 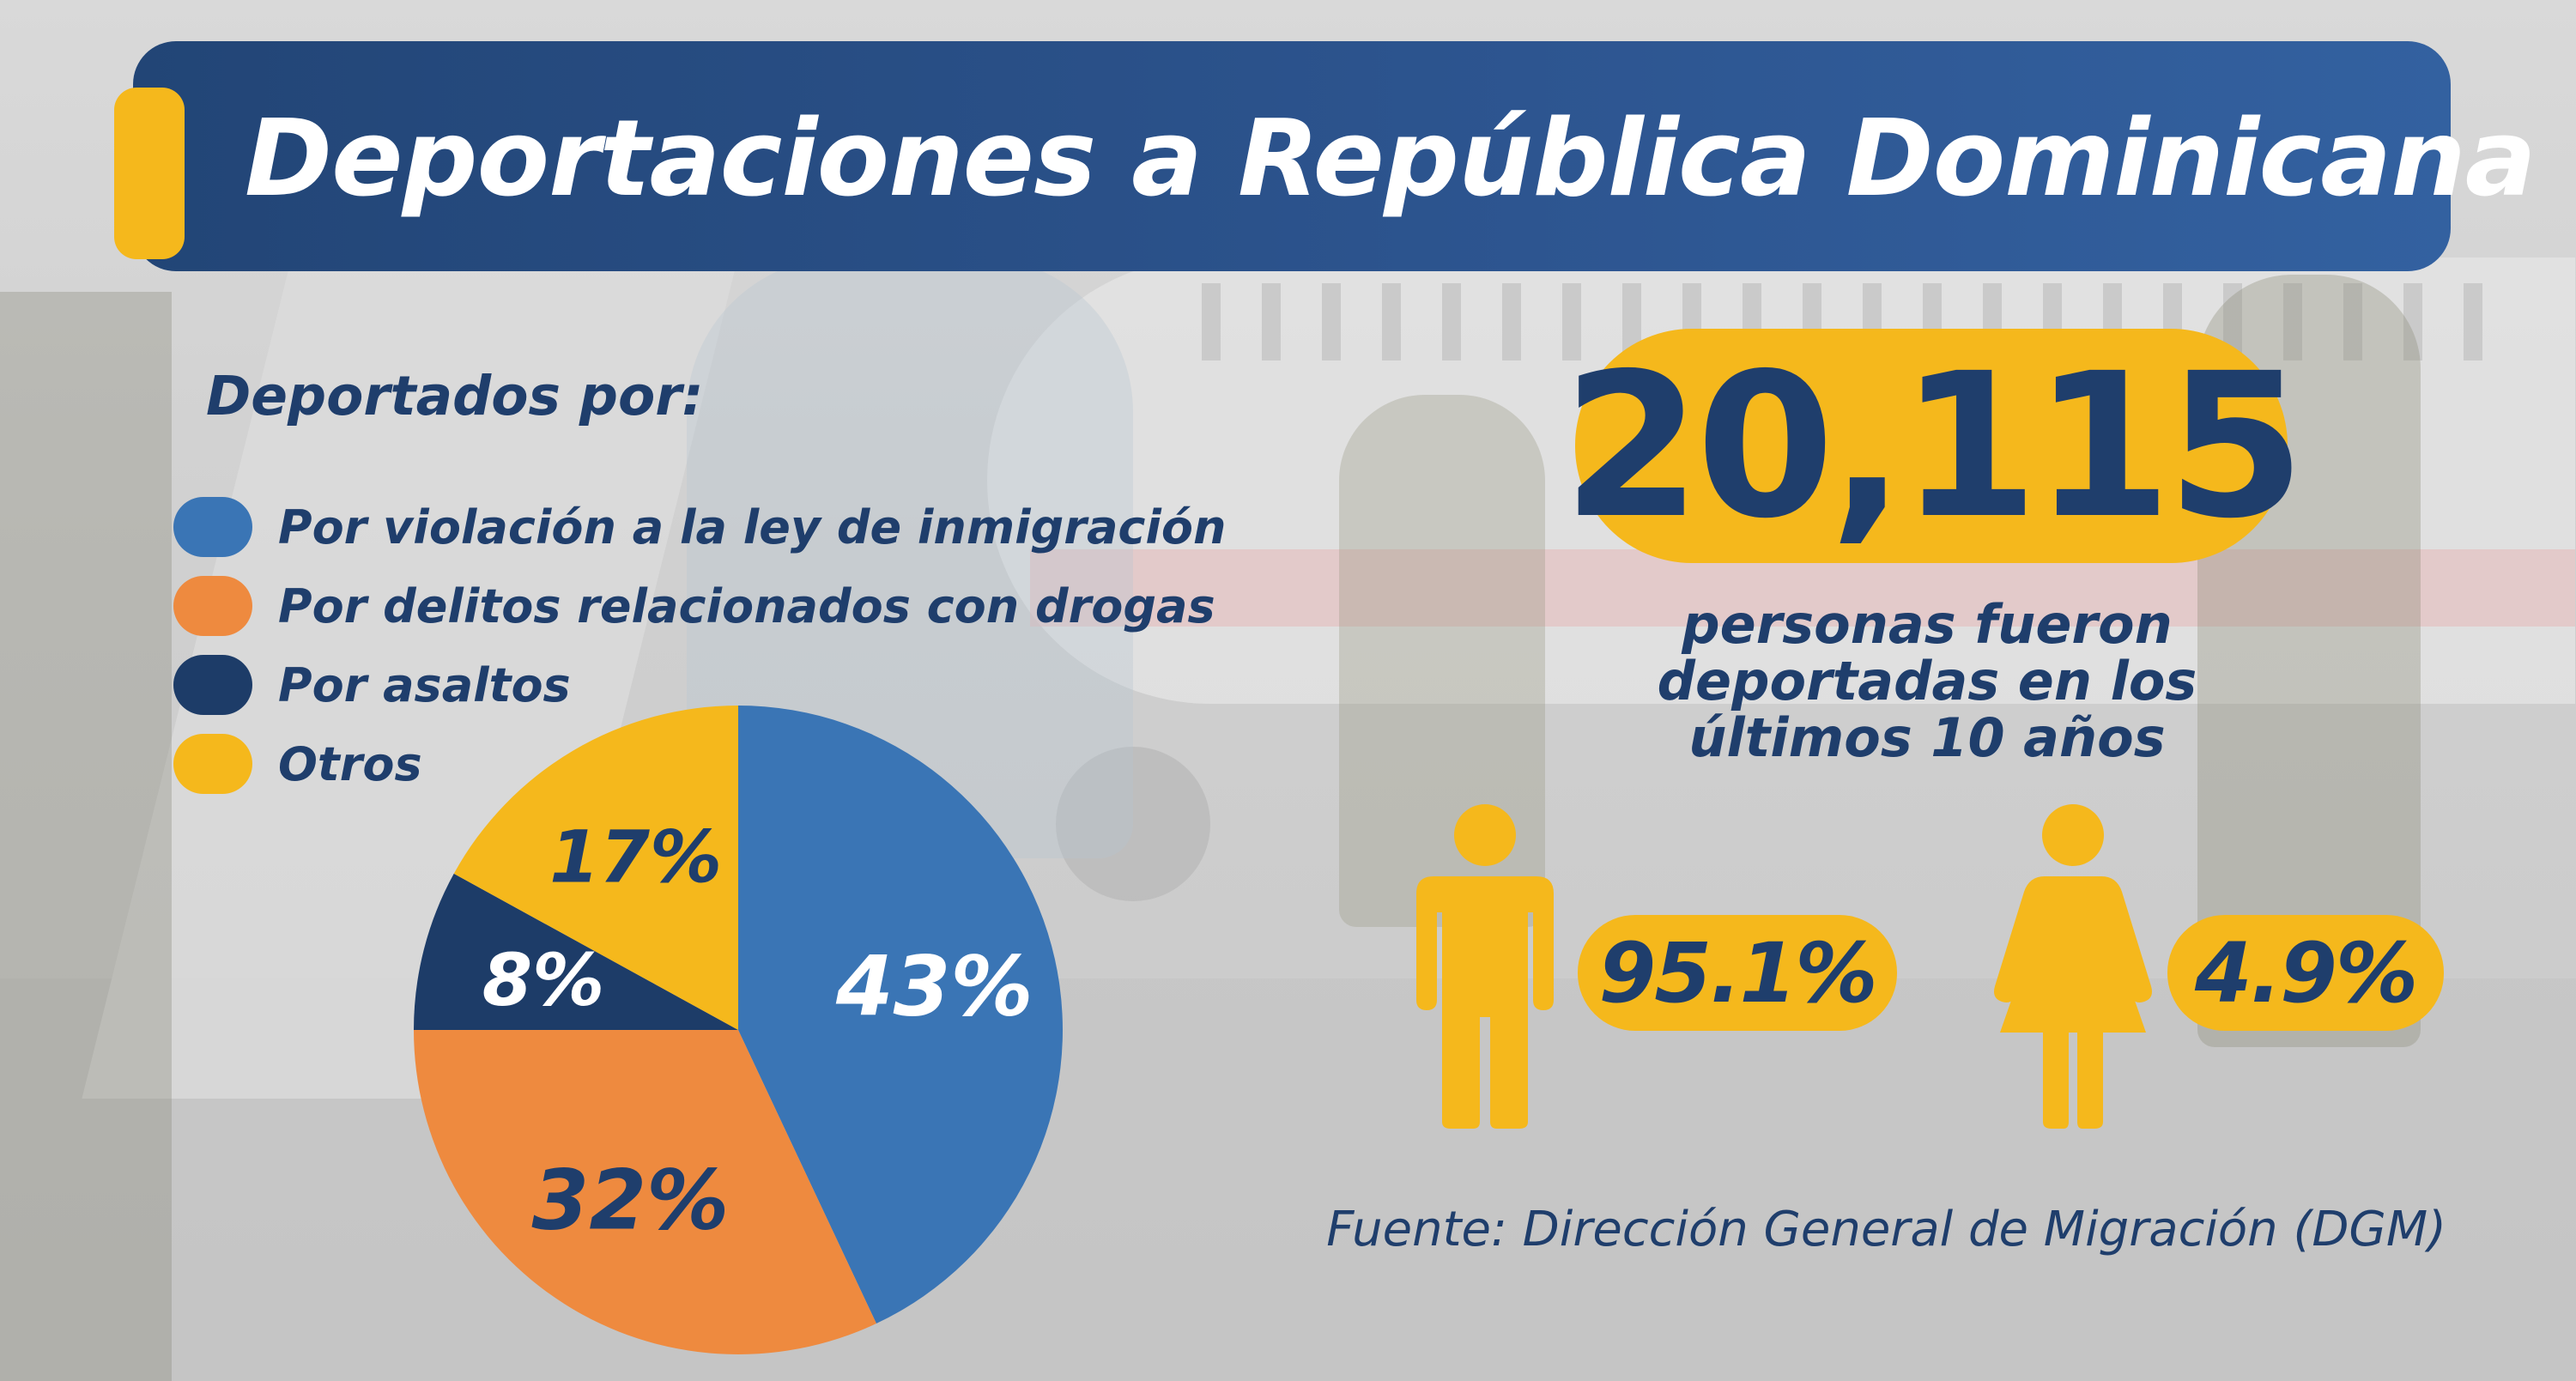 What do you see at coordinates (543, 980) in the screenshot?
I see `slice-asaltos-label: 8%` at bounding box center [543, 980].